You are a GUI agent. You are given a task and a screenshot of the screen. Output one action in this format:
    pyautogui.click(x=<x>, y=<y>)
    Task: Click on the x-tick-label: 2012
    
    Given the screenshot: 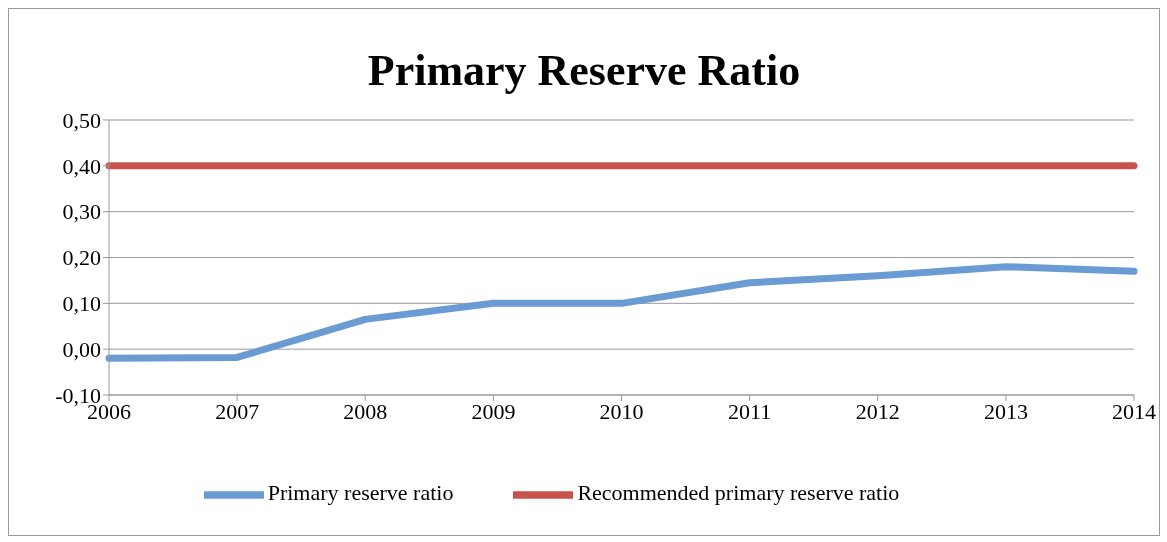 What is the action you would take?
    pyautogui.click(x=877, y=411)
    